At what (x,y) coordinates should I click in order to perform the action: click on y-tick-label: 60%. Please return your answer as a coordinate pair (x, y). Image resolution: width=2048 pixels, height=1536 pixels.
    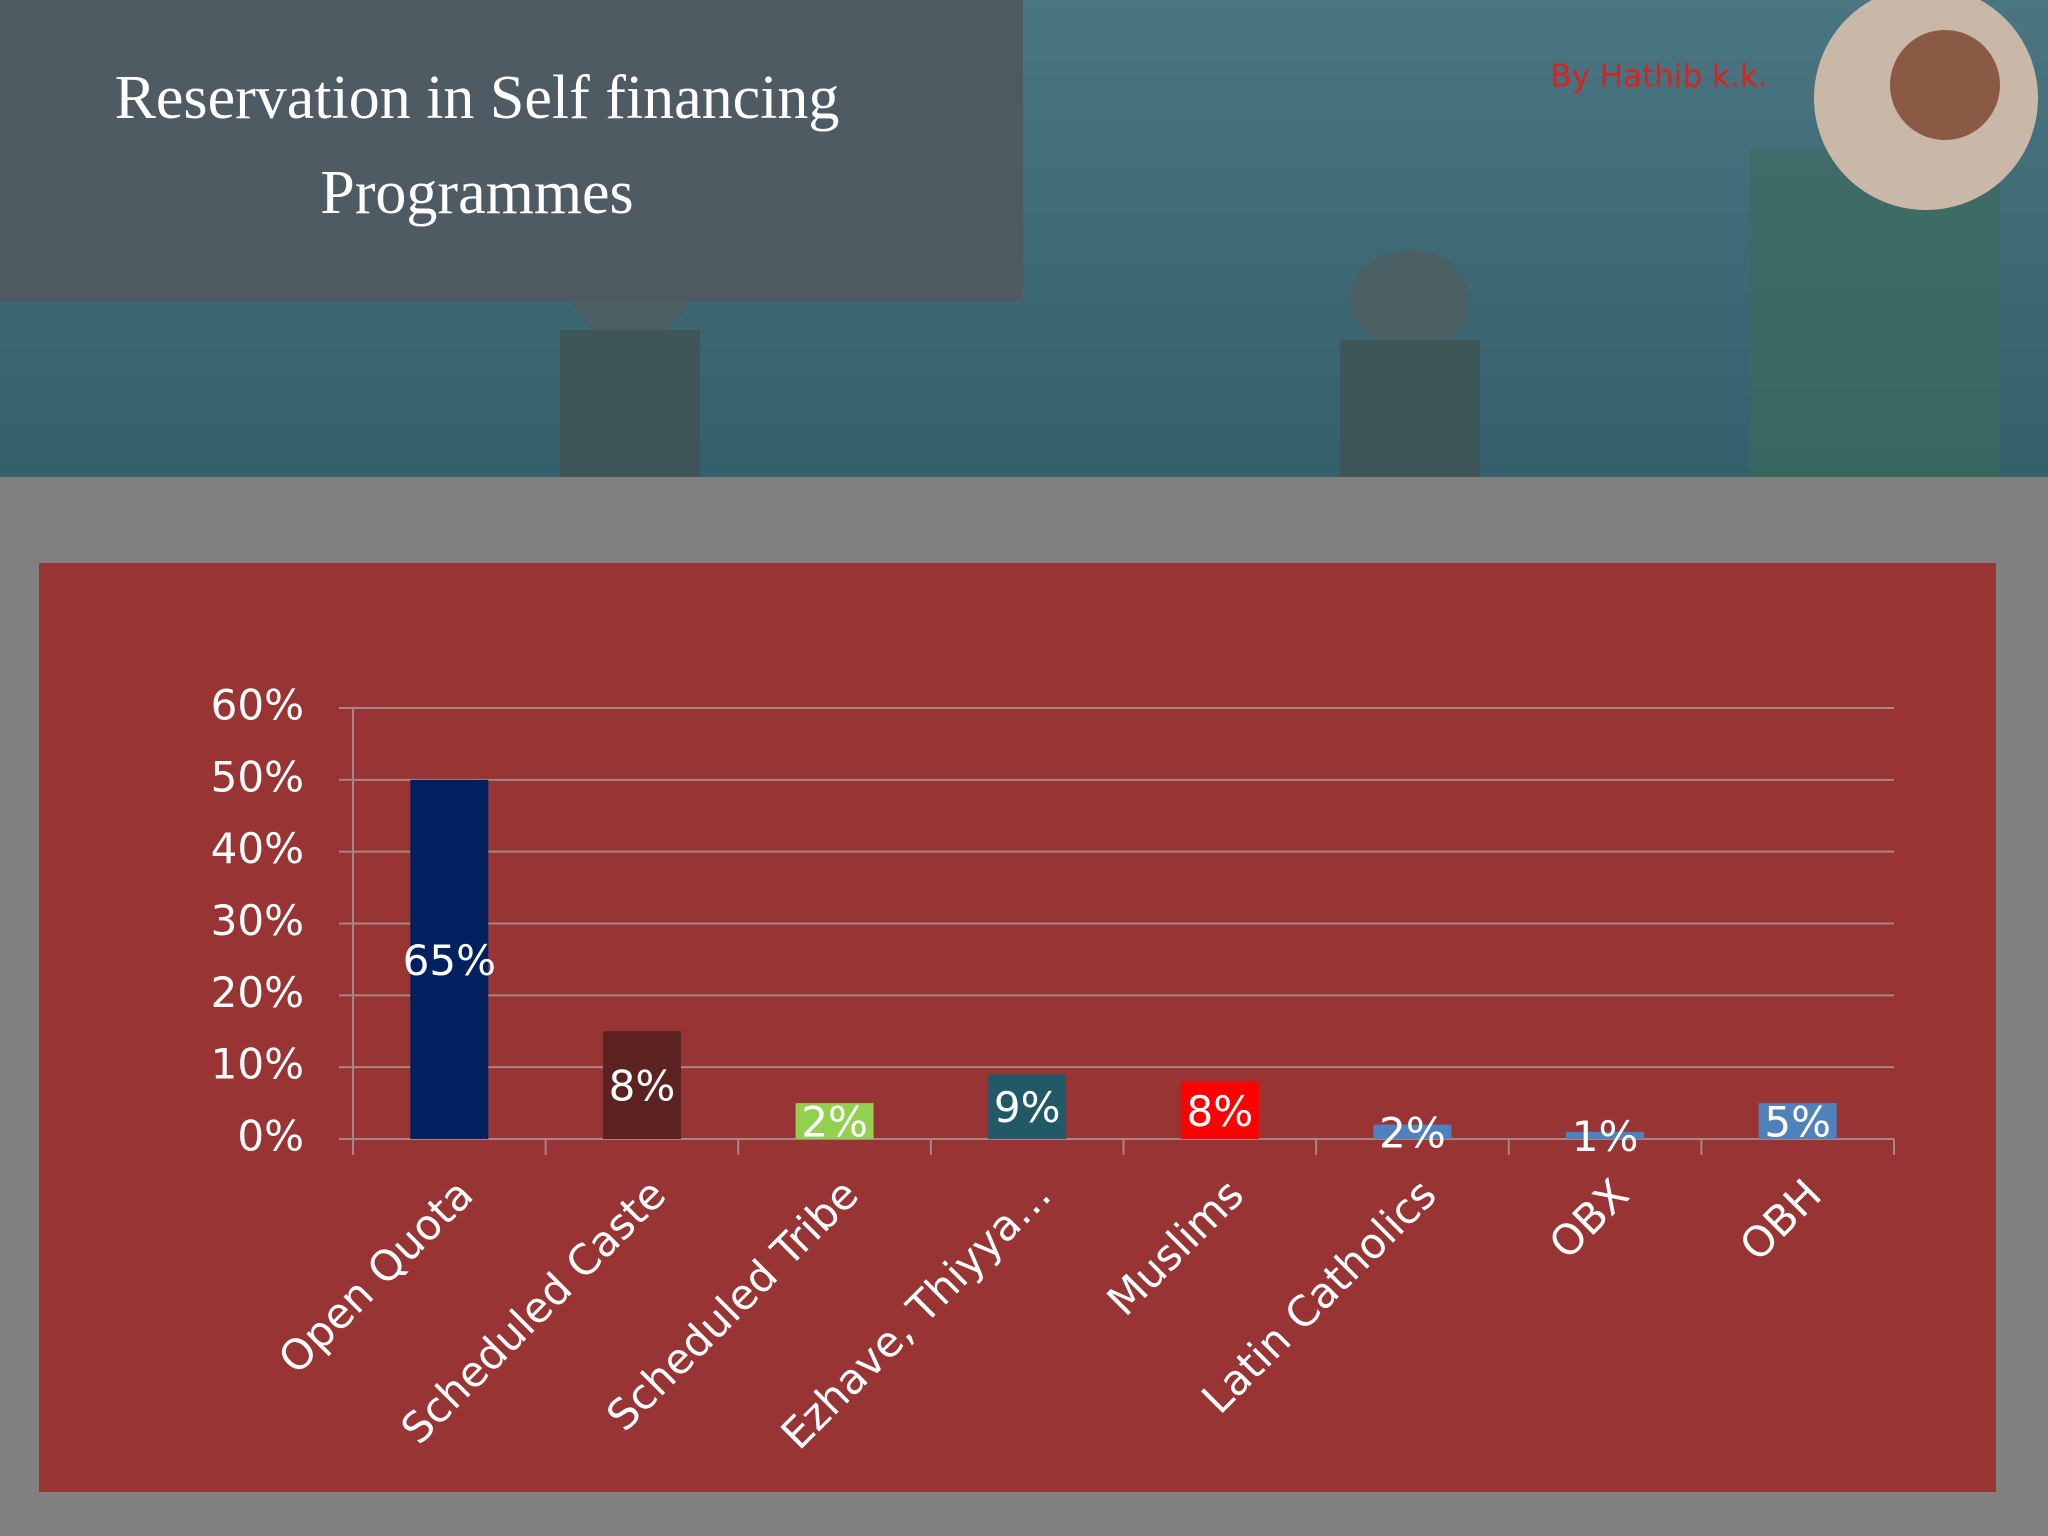
    Looking at the image, I should click on (257, 705).